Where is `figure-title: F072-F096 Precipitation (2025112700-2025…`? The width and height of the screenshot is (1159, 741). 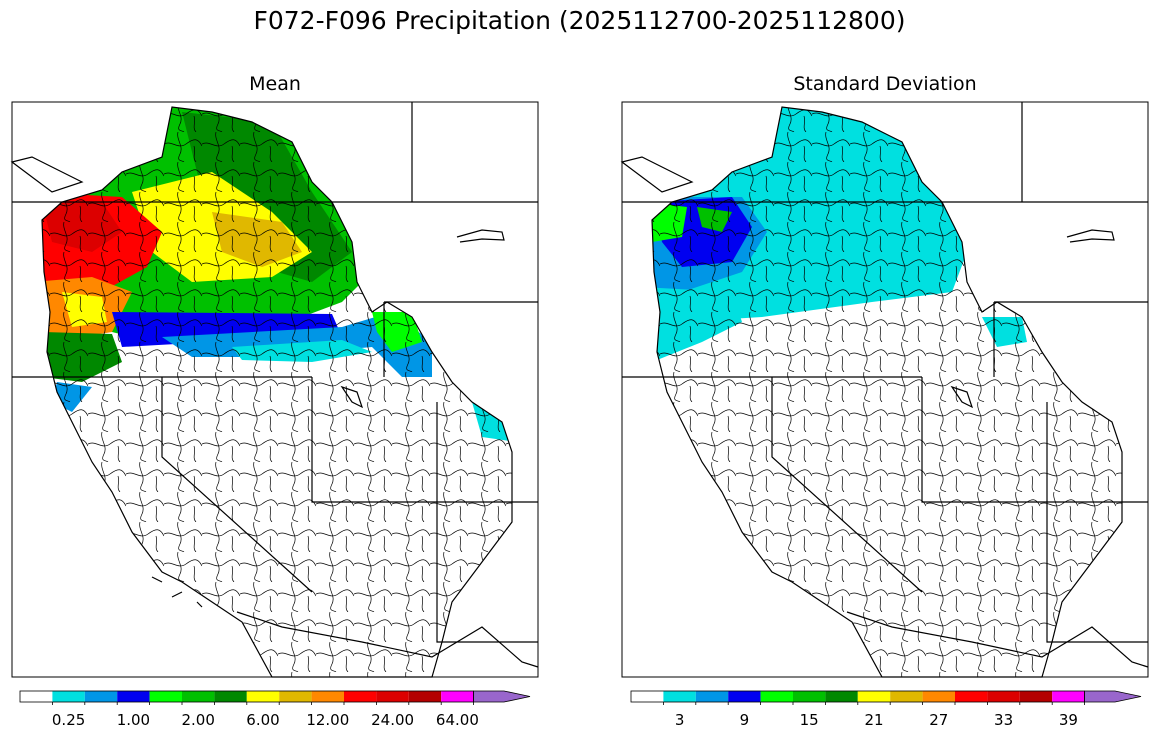 figure-title: F072-F096 Precipitation (2025112700-2025… is located at coordinates (579, 20).